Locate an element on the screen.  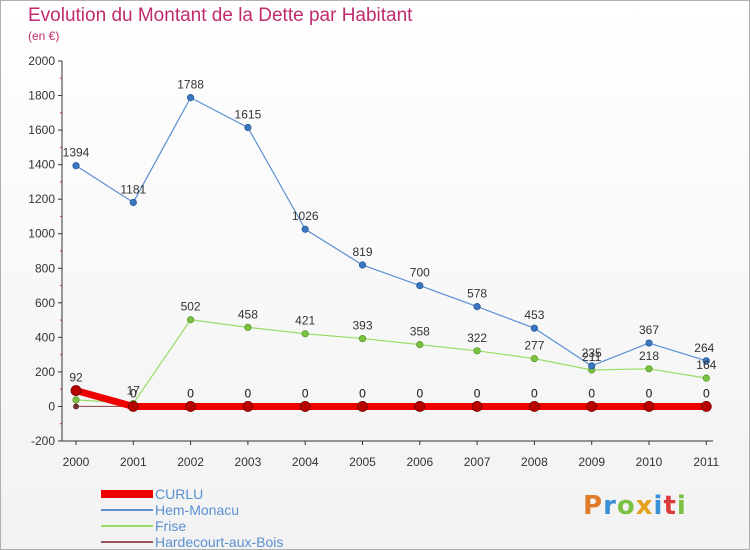
logo-letter: i is located at coordinates (658, 506).